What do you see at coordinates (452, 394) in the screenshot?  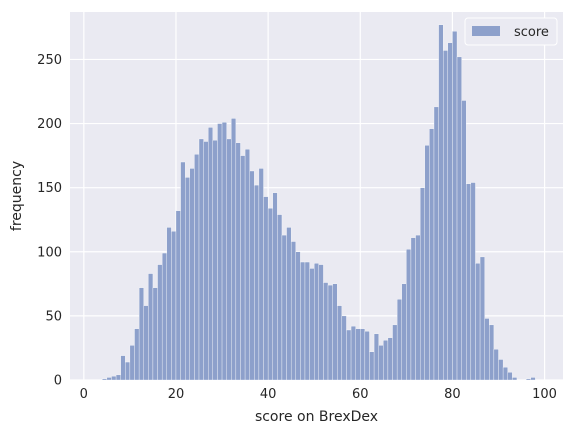 I see `x-tick-label: 80` at bounding box center [452, 394].